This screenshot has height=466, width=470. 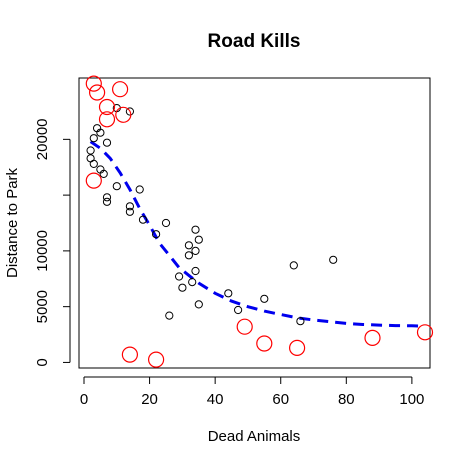 I want to click on y-tick-label: 20000, so click(x=42, y=139).